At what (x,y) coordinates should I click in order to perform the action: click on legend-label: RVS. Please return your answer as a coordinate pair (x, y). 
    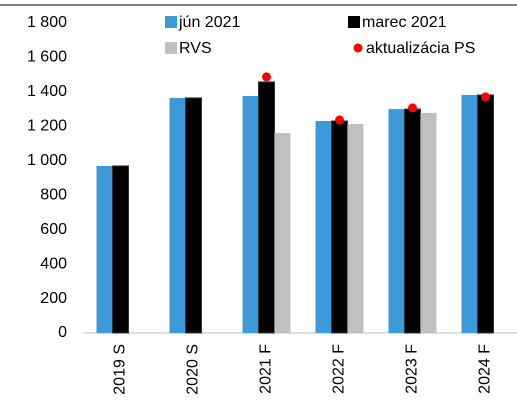
    Looking at the image, I should click on (195, 48).